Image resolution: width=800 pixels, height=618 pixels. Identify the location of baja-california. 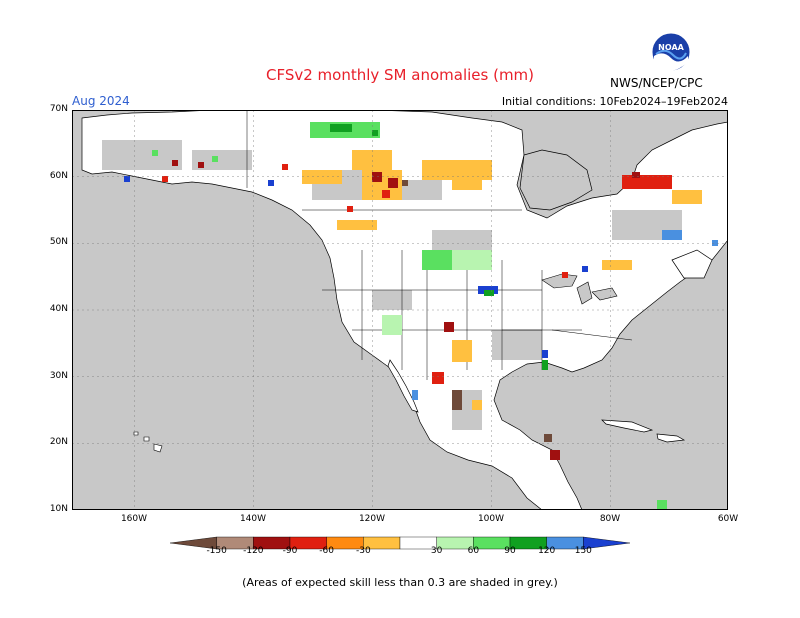
(403, 386).